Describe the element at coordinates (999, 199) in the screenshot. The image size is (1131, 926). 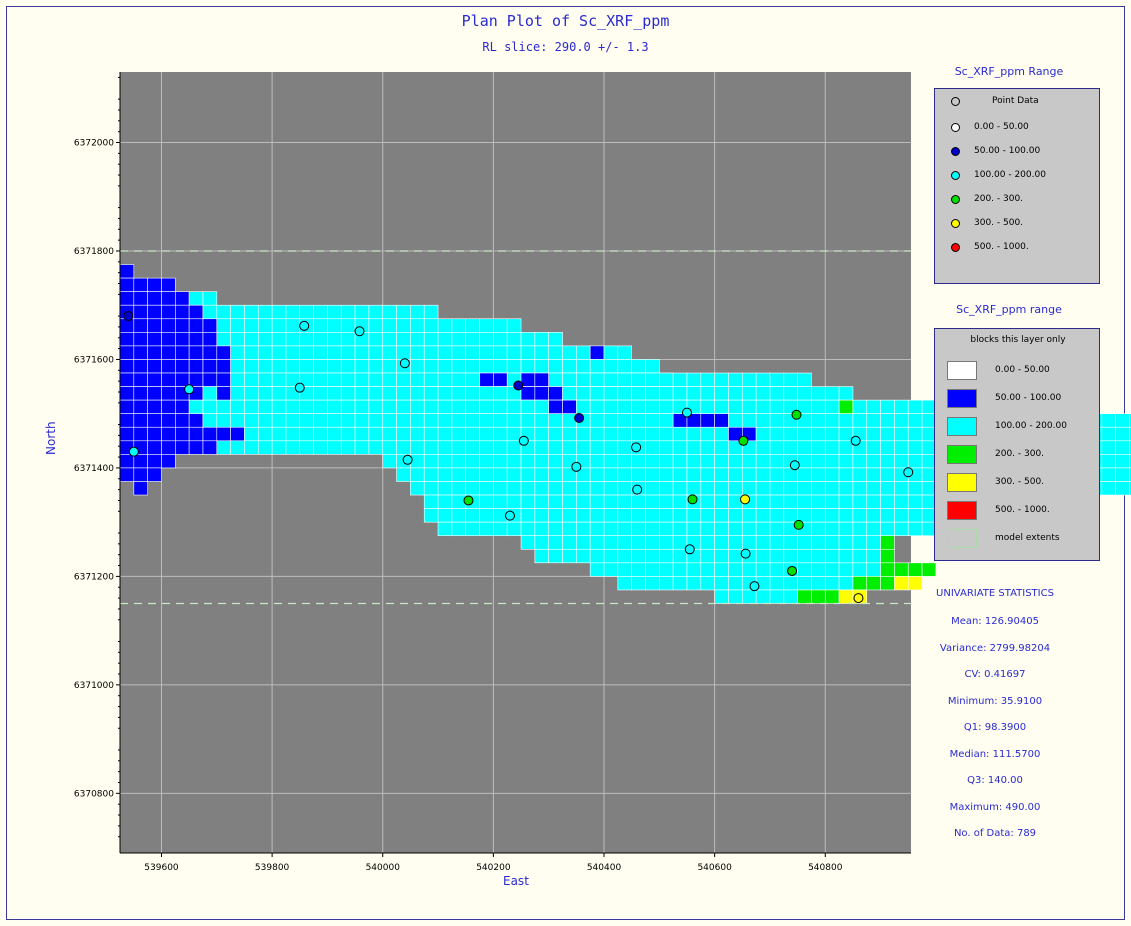
I see `point-legend-label: 200. - 300.` at that location.